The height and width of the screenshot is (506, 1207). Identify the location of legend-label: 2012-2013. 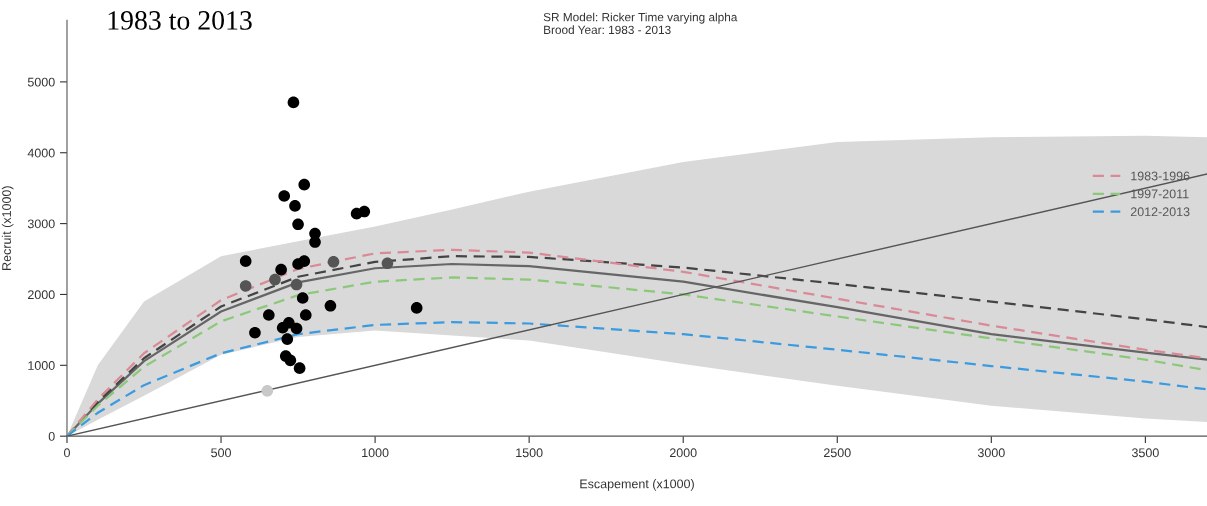
(1160, 212).